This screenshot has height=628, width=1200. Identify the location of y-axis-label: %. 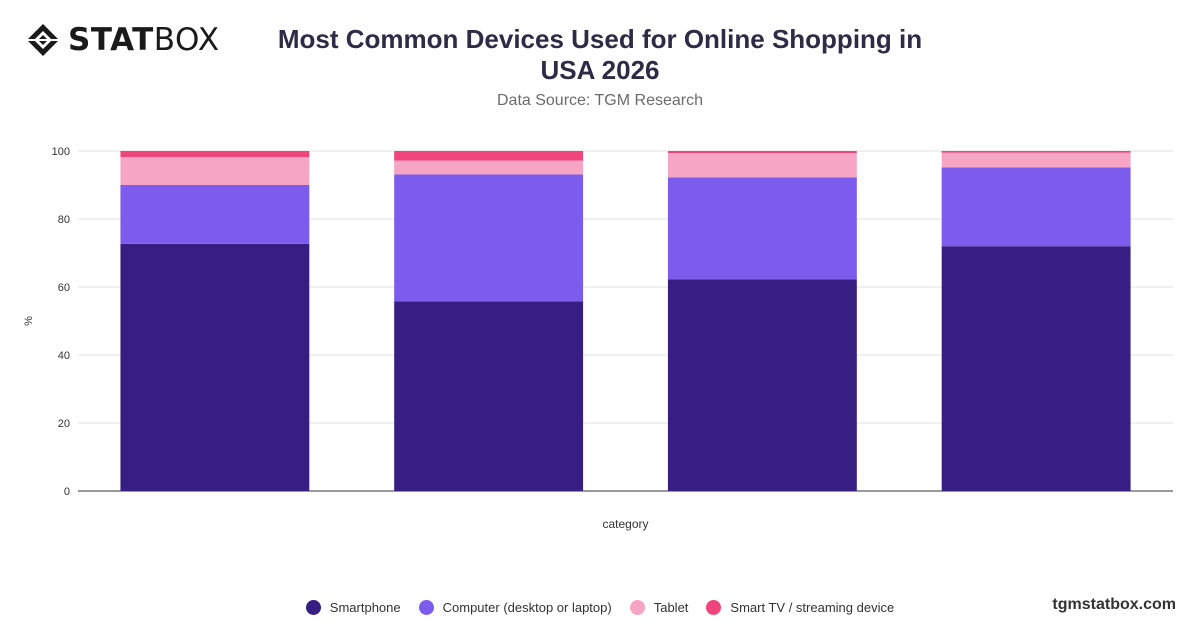
(29, 321).